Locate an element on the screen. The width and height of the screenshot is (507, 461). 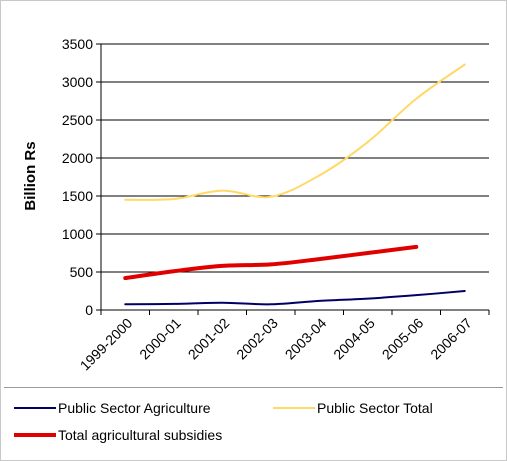
x-tick-label: 2000-01 is located at coordinates (160, 339).